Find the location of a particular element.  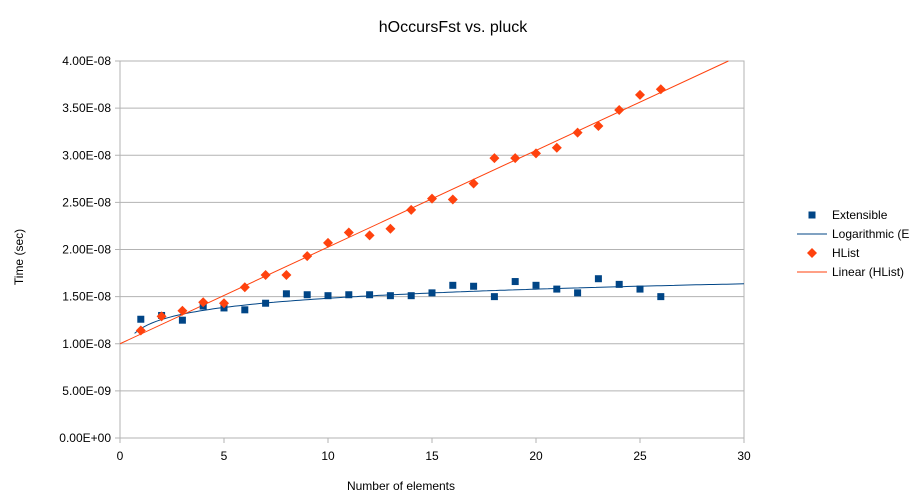

x-tick-label: 30 is located at coordinates (744, 456).